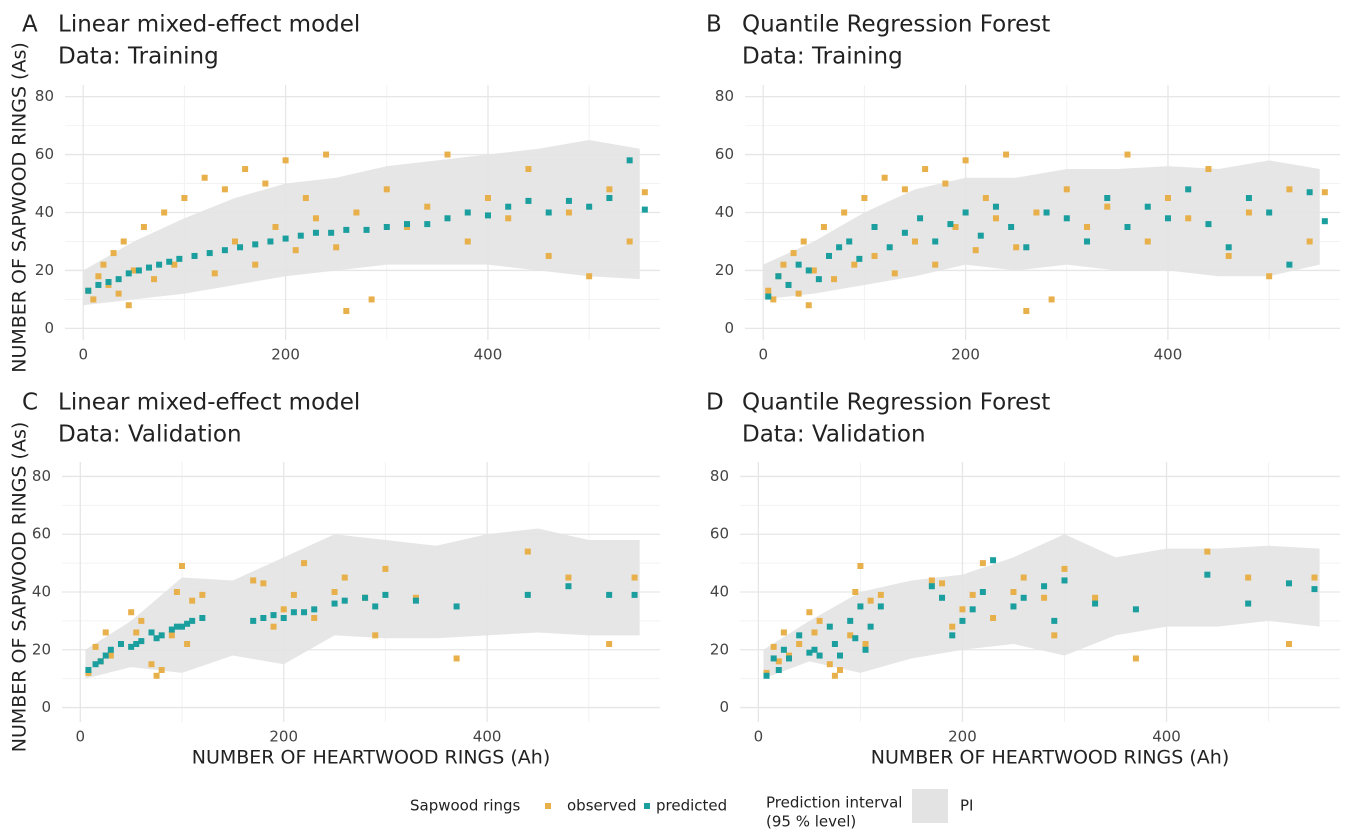  I want to click on legend-title: Prediction interval, so click(834, 803).